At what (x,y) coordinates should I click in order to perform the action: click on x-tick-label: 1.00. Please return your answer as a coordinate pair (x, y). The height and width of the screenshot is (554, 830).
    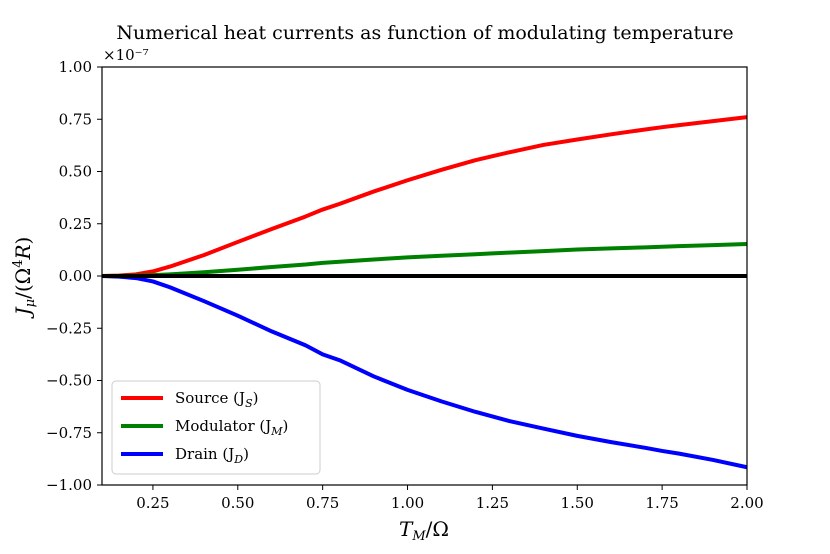
    Looking at the image, I should click on (407, 503).